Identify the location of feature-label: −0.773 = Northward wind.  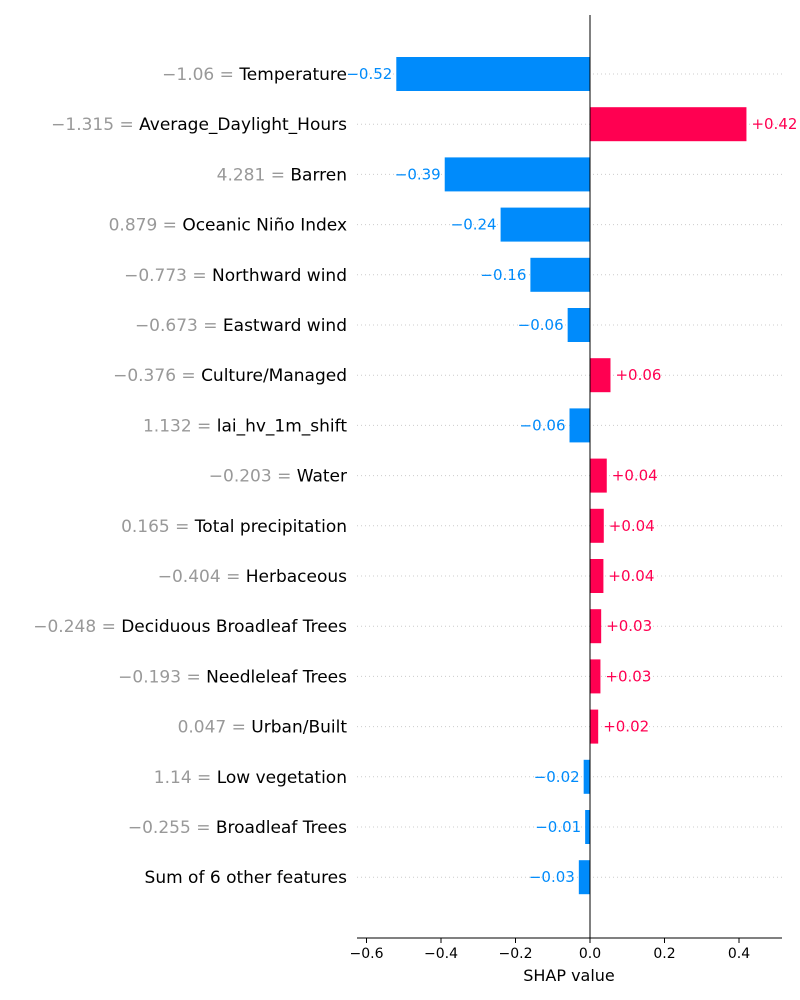
(235, 276).